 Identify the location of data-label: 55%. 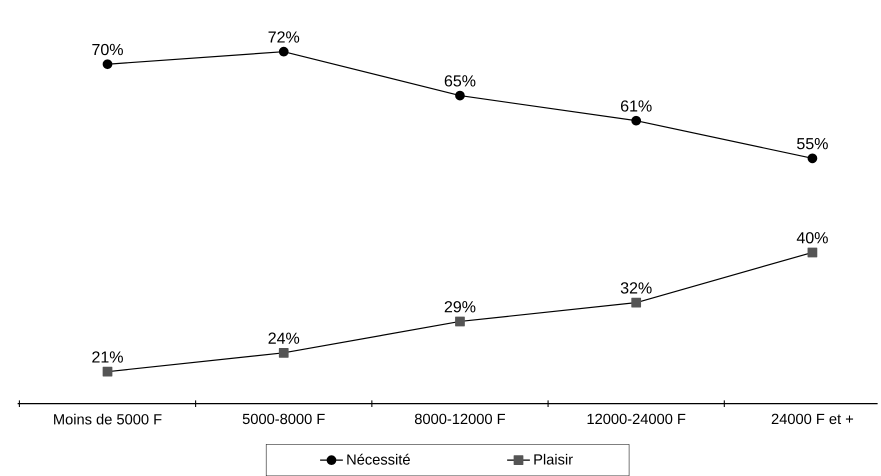
(812, 144).